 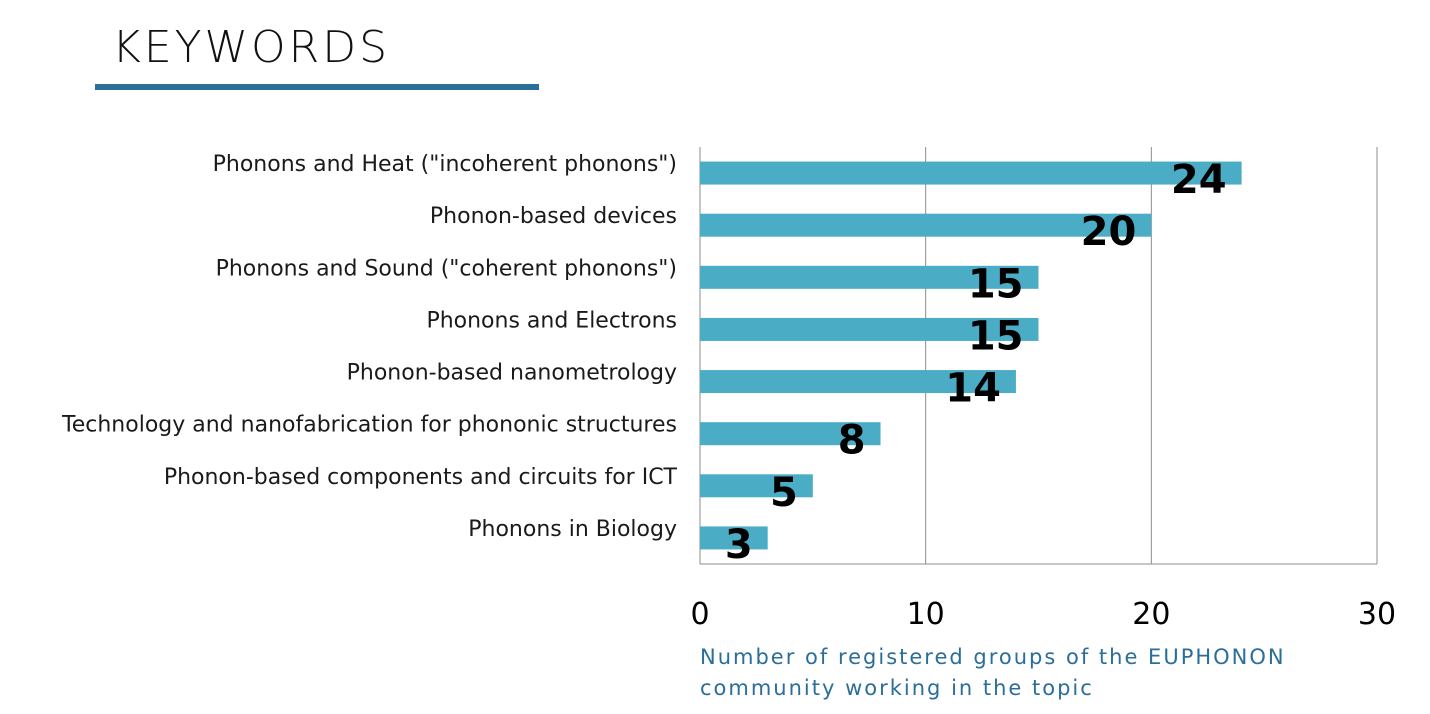 What do you see at coordinates (973, 389) in the screenshot?
I see `data-label: 14` at bounding box center [973, 389].